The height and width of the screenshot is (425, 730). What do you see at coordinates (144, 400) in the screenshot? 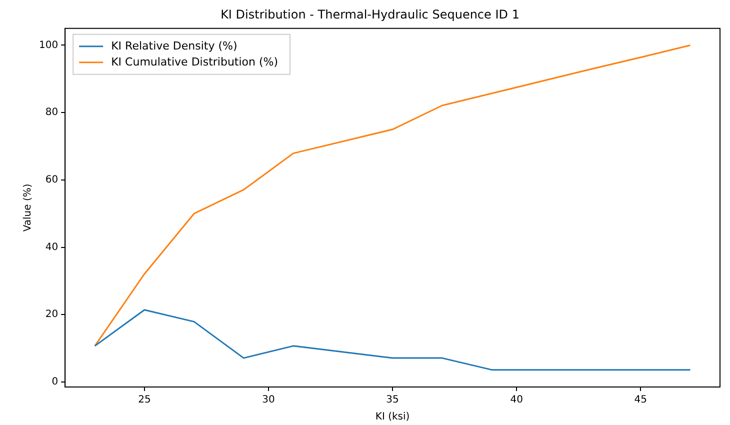
I see `x-tick-label: 25` at bounding box center [144, 400].